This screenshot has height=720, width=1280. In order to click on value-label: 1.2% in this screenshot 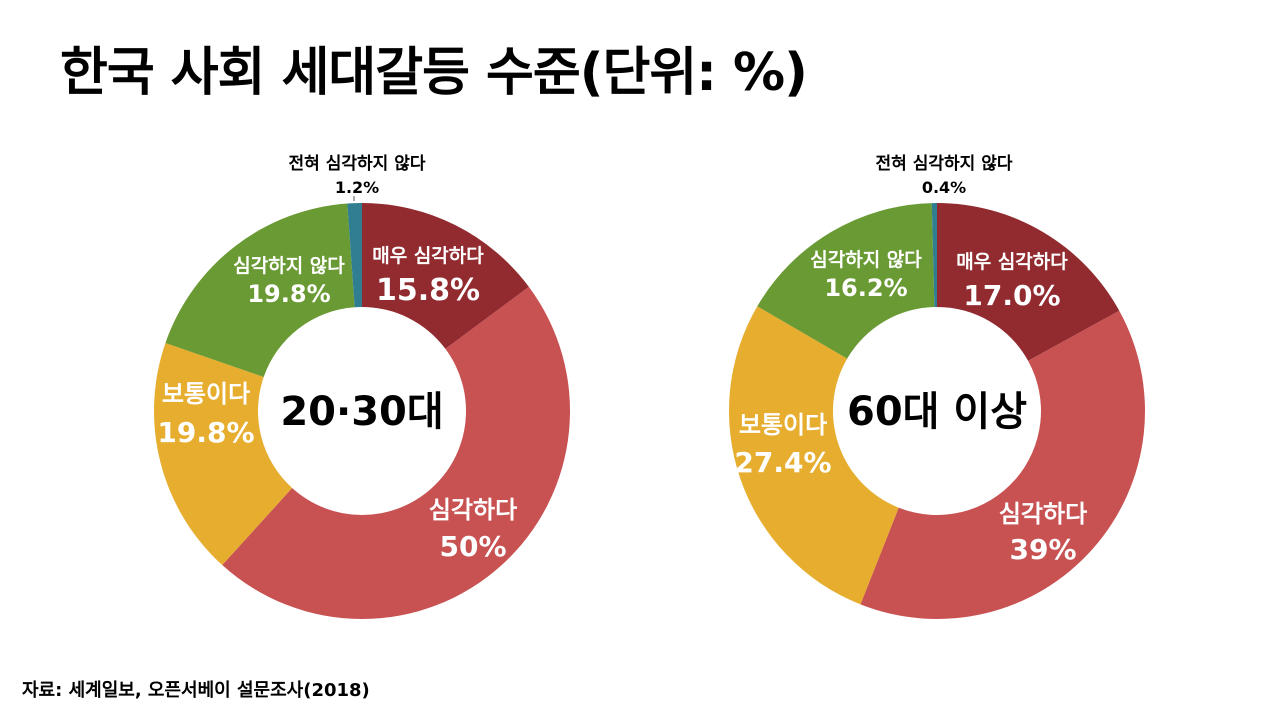, I will do `click(357, 187)`.